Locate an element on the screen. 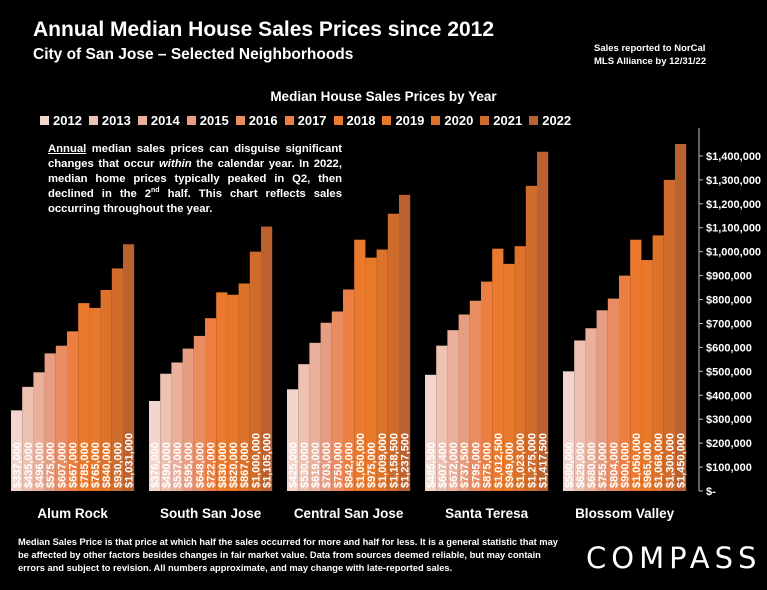  source-note-line-2: MLS Alliance by 12/31/22 is located at coordinates (650, 61).